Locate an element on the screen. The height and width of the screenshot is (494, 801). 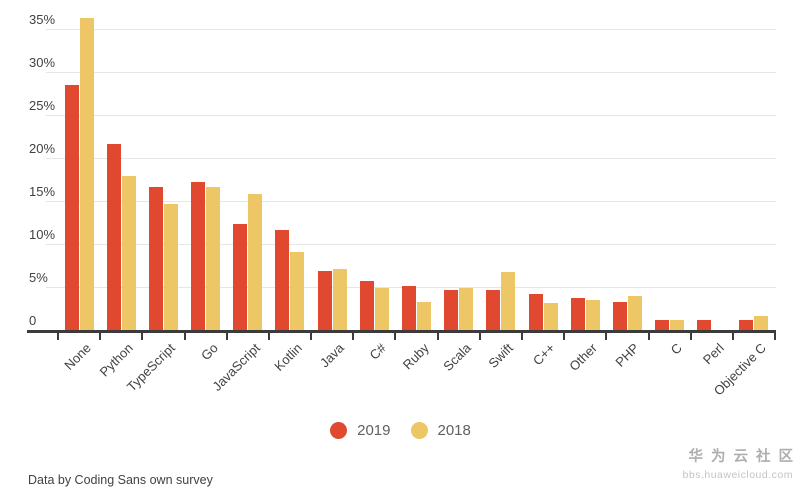
bar-2019-Perl is located at coordinates (704, 324).